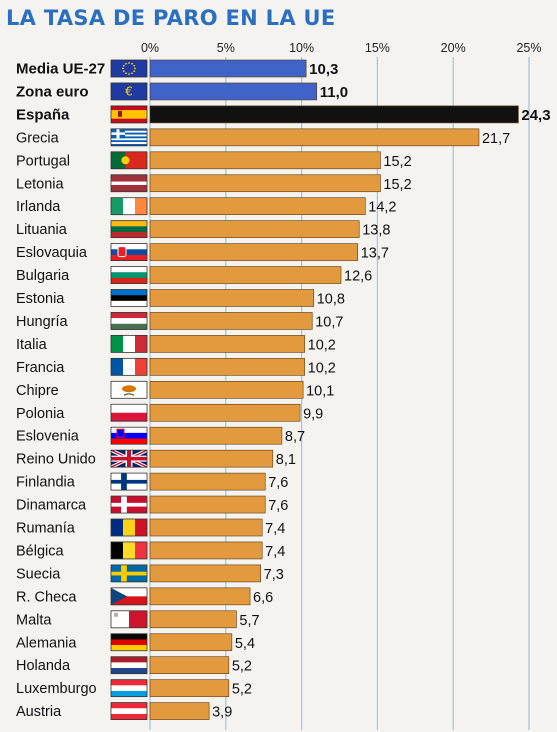  Describe the element at coordinates (129, 596) in the screenshot. I see `czech-flag-icon` at that location.